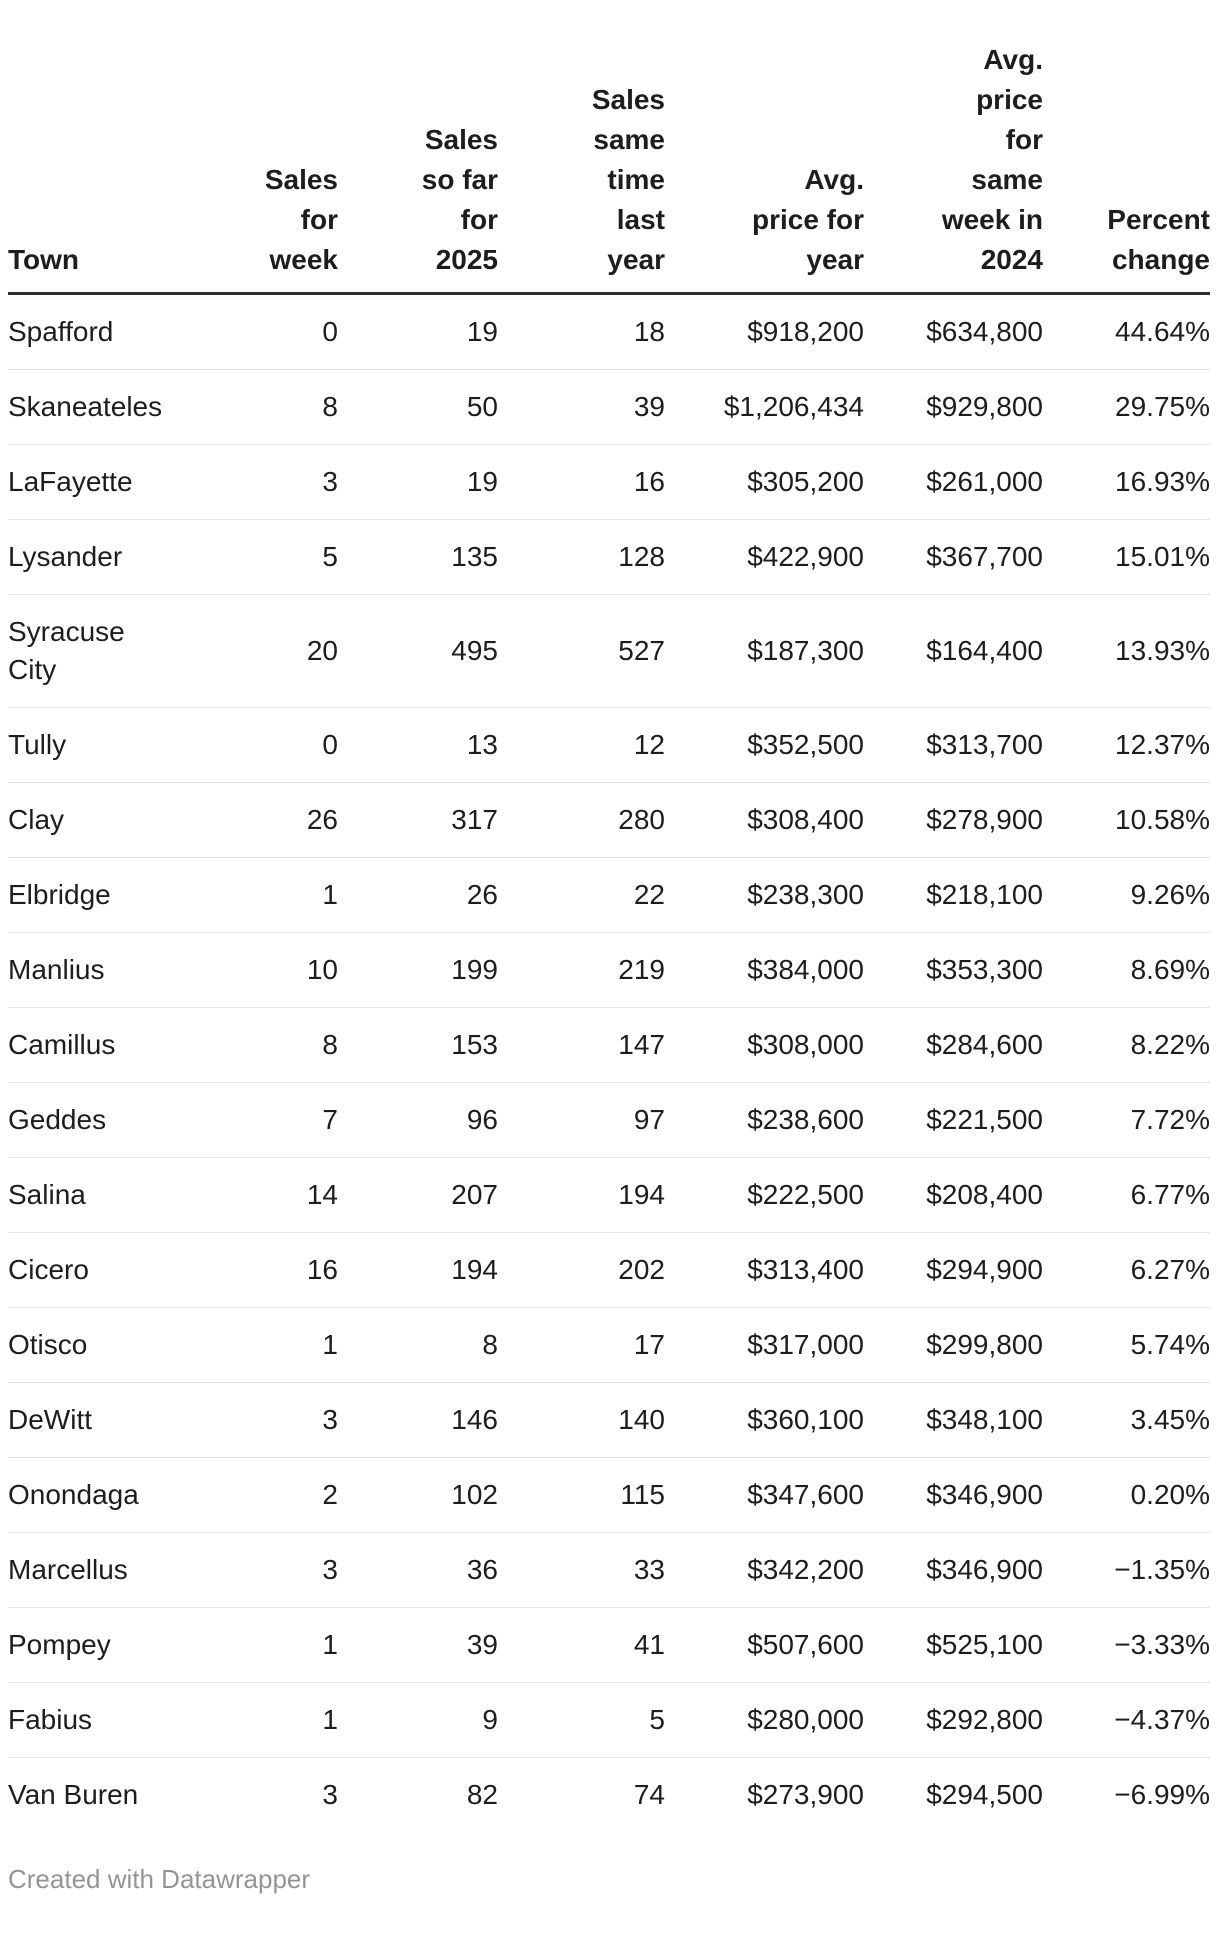 This screenshot has width=1220, height=1934. What do you see at coordinates (330, 1494) in the screenshot?
I see `cell-sales-week: 2` at bounding box center [330, 1494].